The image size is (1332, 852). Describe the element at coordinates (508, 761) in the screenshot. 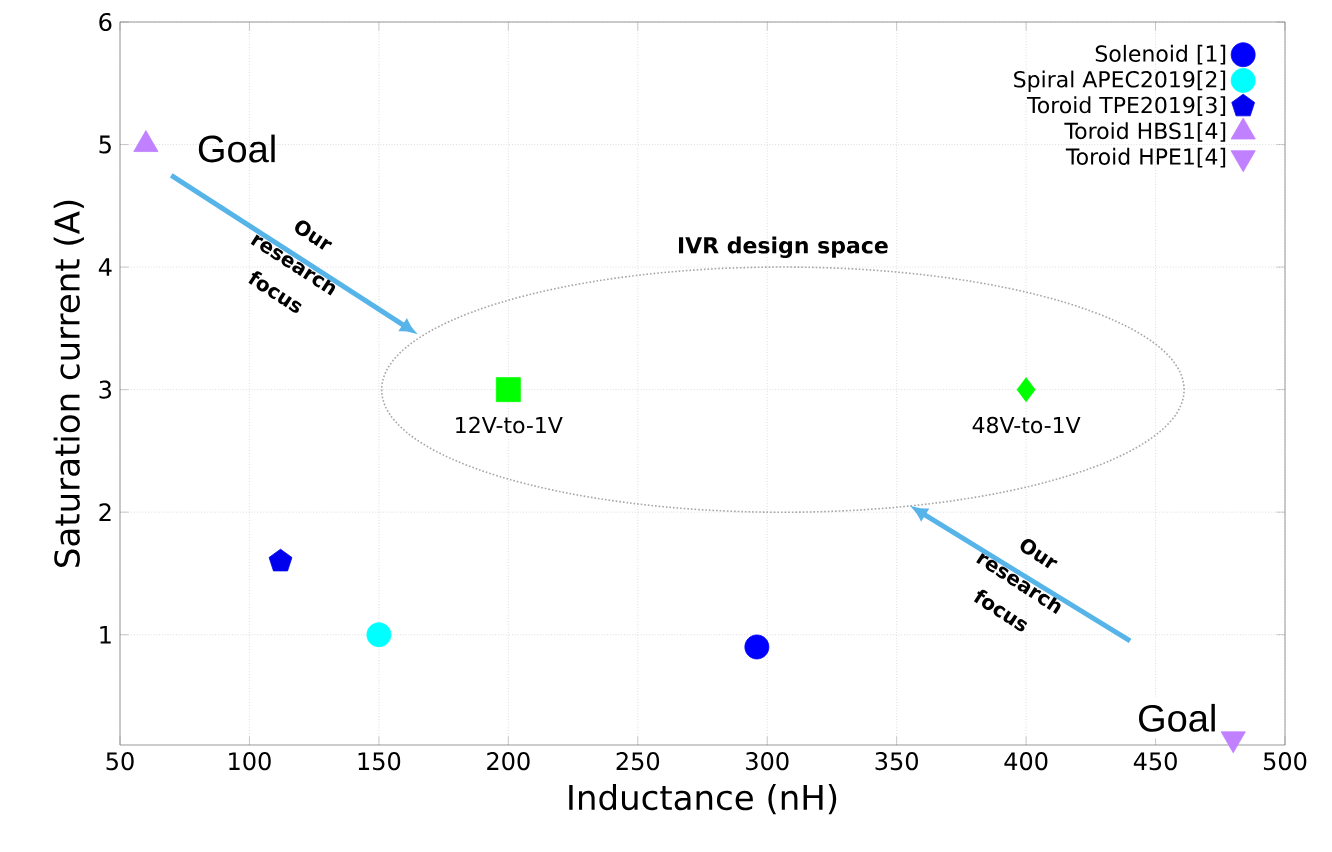

I see `x-tick-label: 200` at that location.